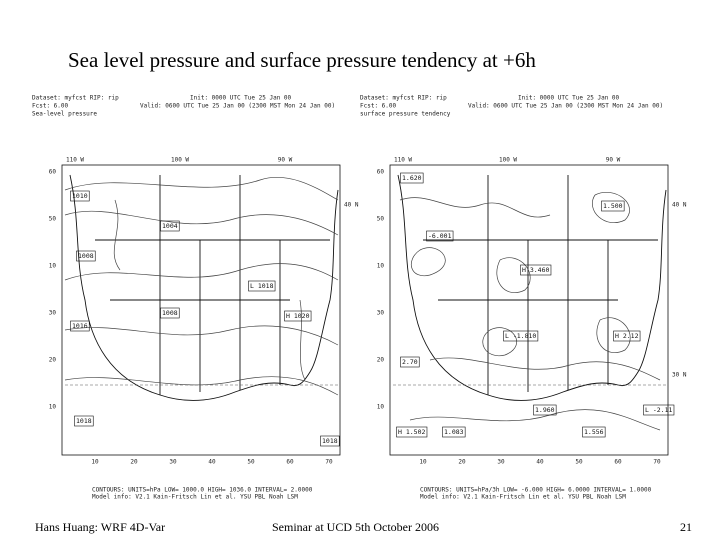 Image resolution: width=720 pixels, height=545 pixels. I want to click on lat-label-right: 30 N, so click(679, 375).